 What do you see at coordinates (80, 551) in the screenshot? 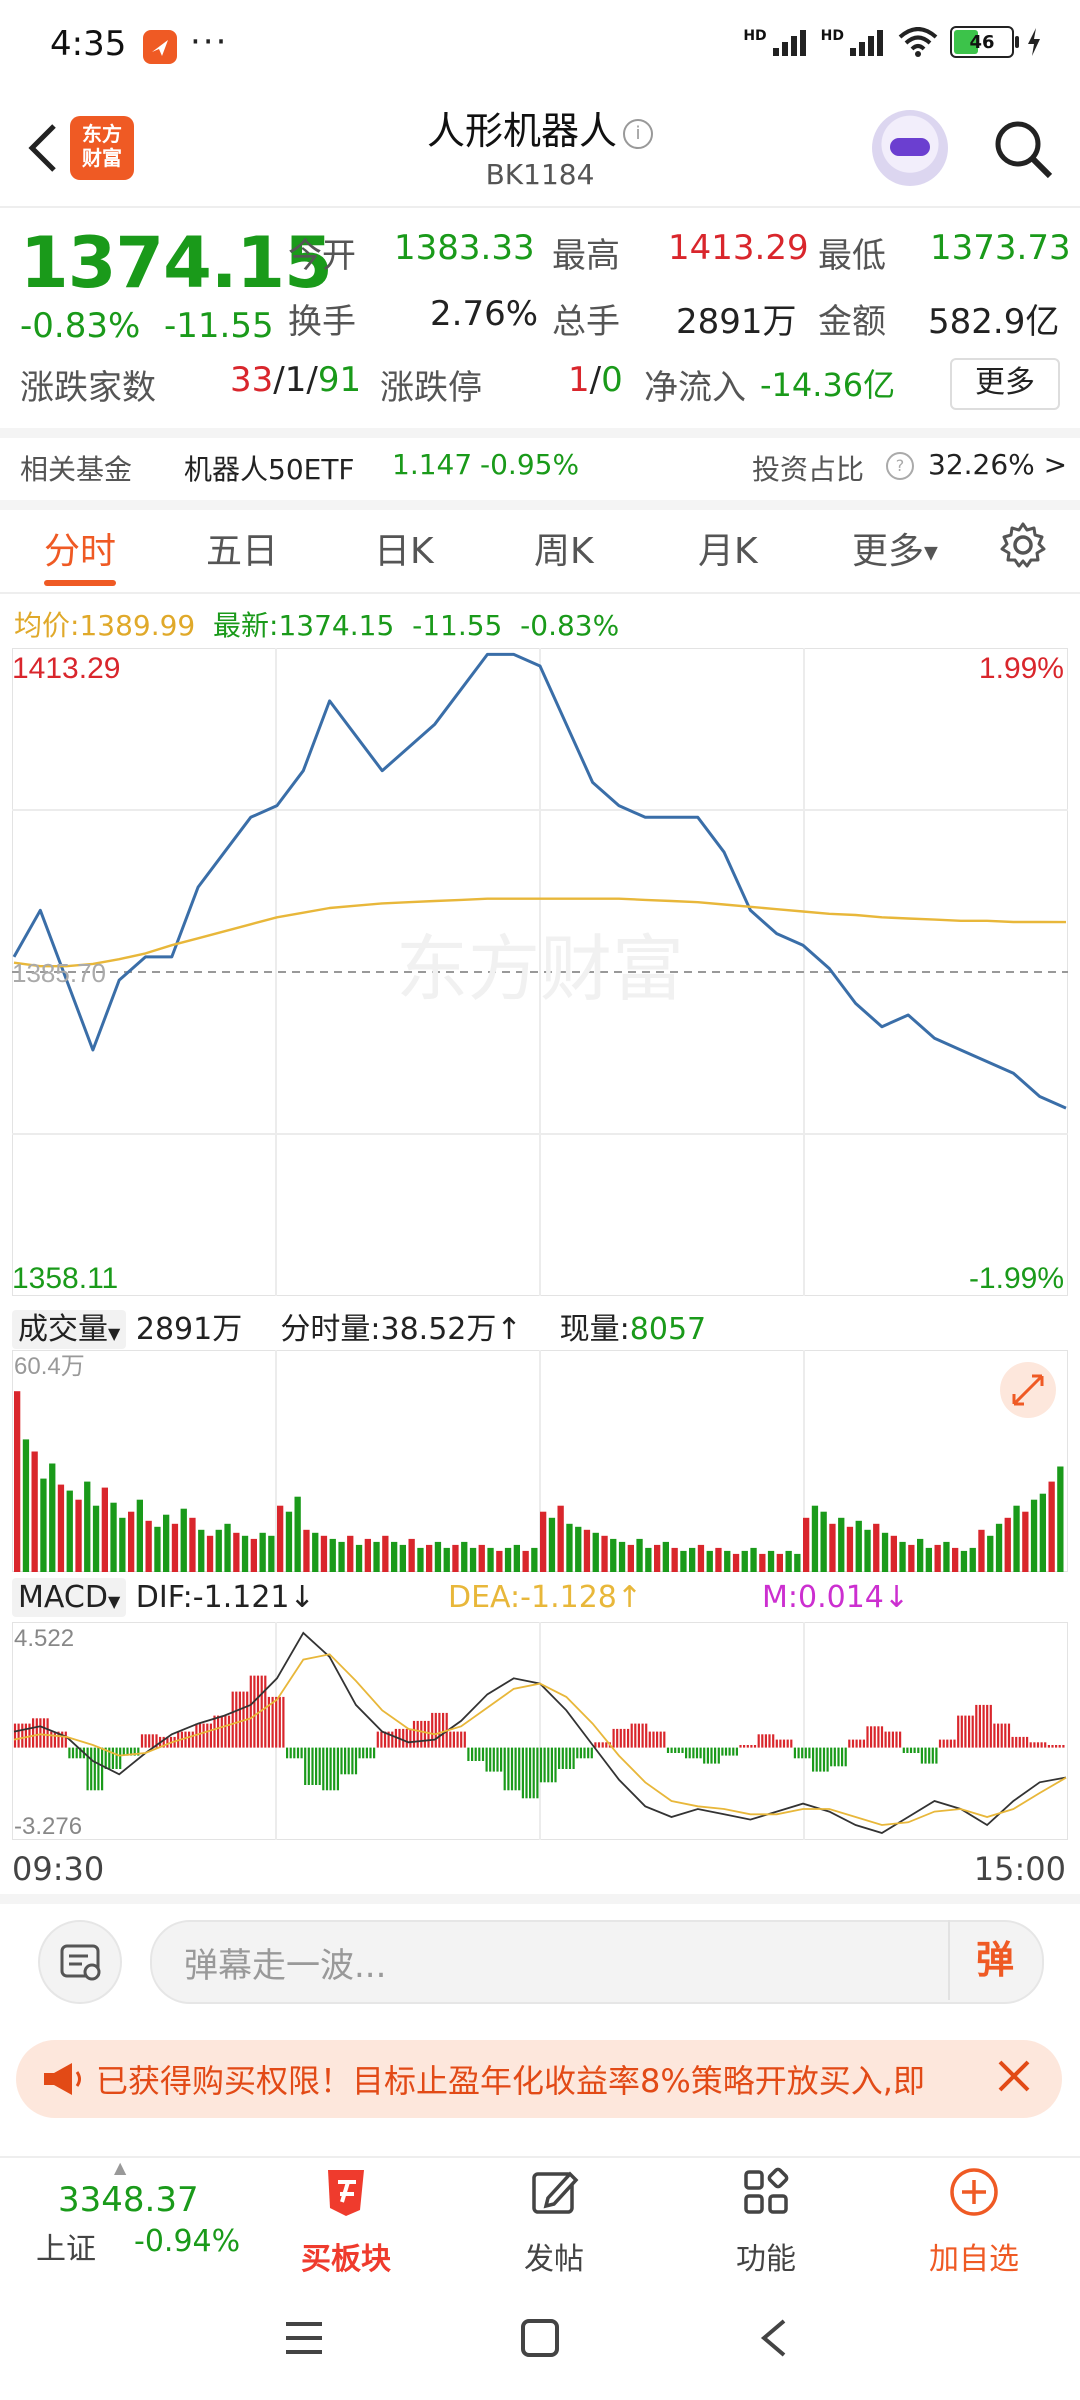
I see `tab-intraday: 分时` at bounding box center [80, 551].